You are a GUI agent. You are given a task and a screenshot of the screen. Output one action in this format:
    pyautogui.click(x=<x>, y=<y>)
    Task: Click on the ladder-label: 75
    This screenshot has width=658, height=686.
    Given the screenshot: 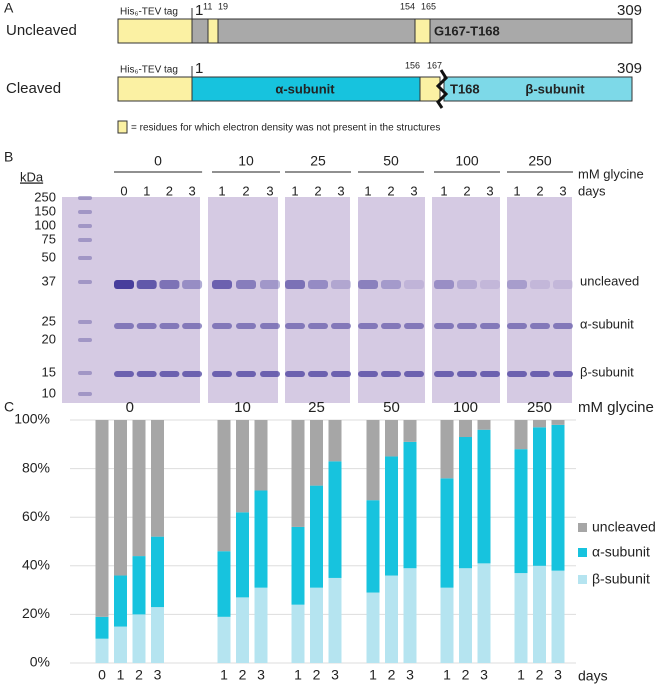 What is the action you would take?
    pyautogui.click(x=49, y=238)
    